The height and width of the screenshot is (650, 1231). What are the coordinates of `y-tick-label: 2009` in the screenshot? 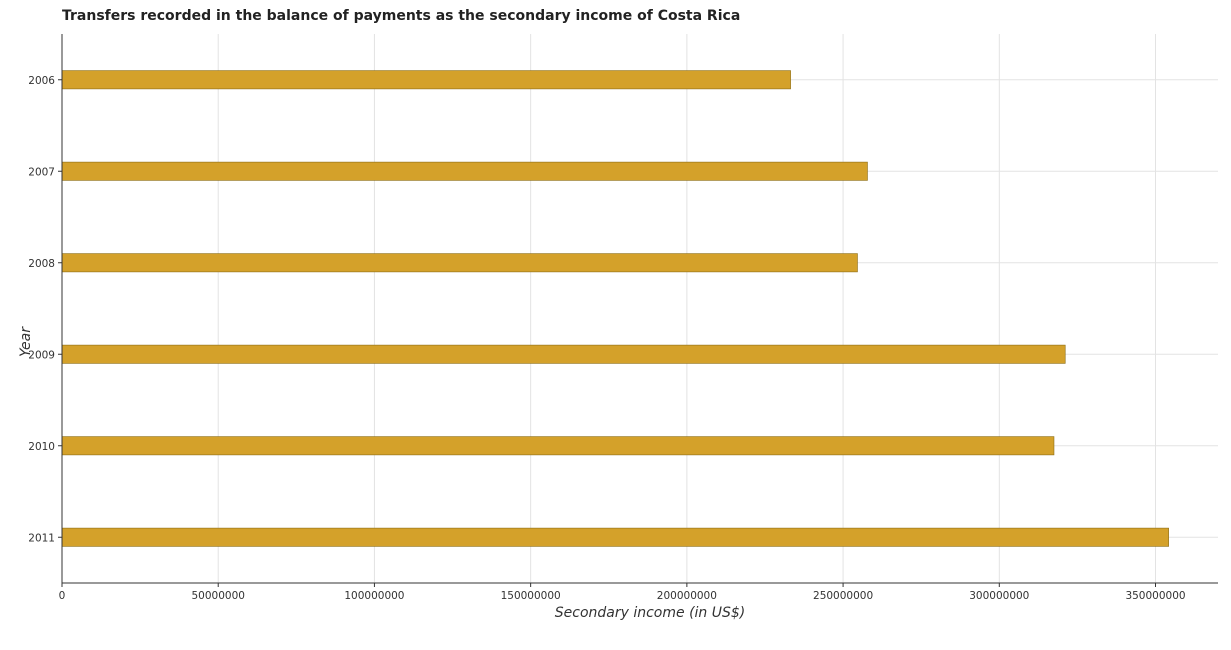 It's located at (41, 355).